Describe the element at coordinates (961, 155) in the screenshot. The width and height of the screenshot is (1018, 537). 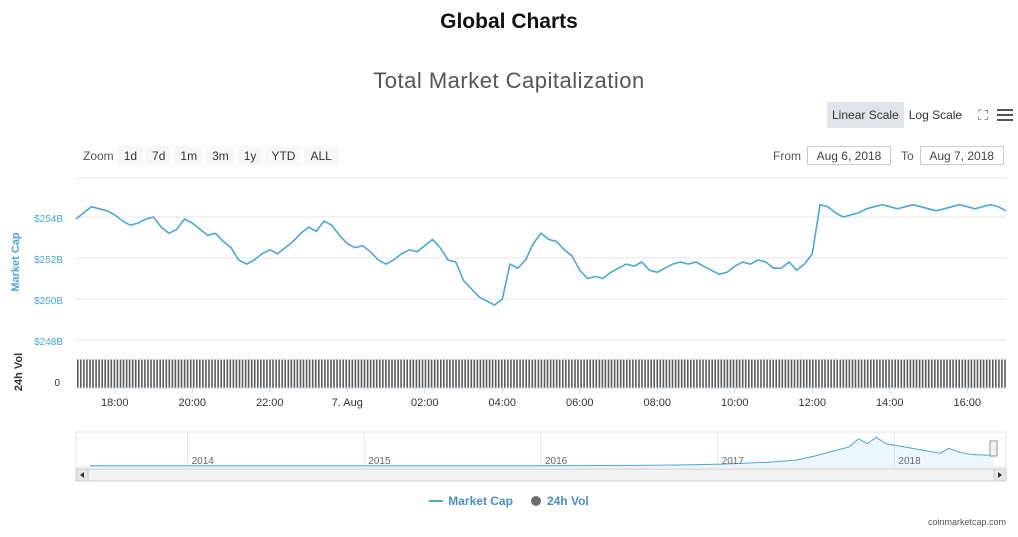
I see `to-date-input` at that location.